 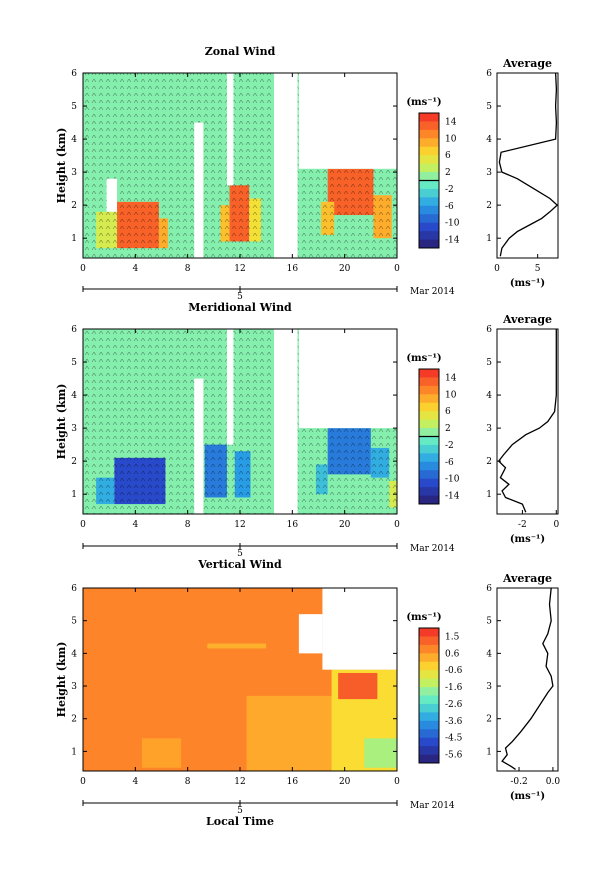 What do you see at coordinates (451, 139) in the screenshot?
I see `colorbar-tick-label: 10` at bounding box center [451, 139].